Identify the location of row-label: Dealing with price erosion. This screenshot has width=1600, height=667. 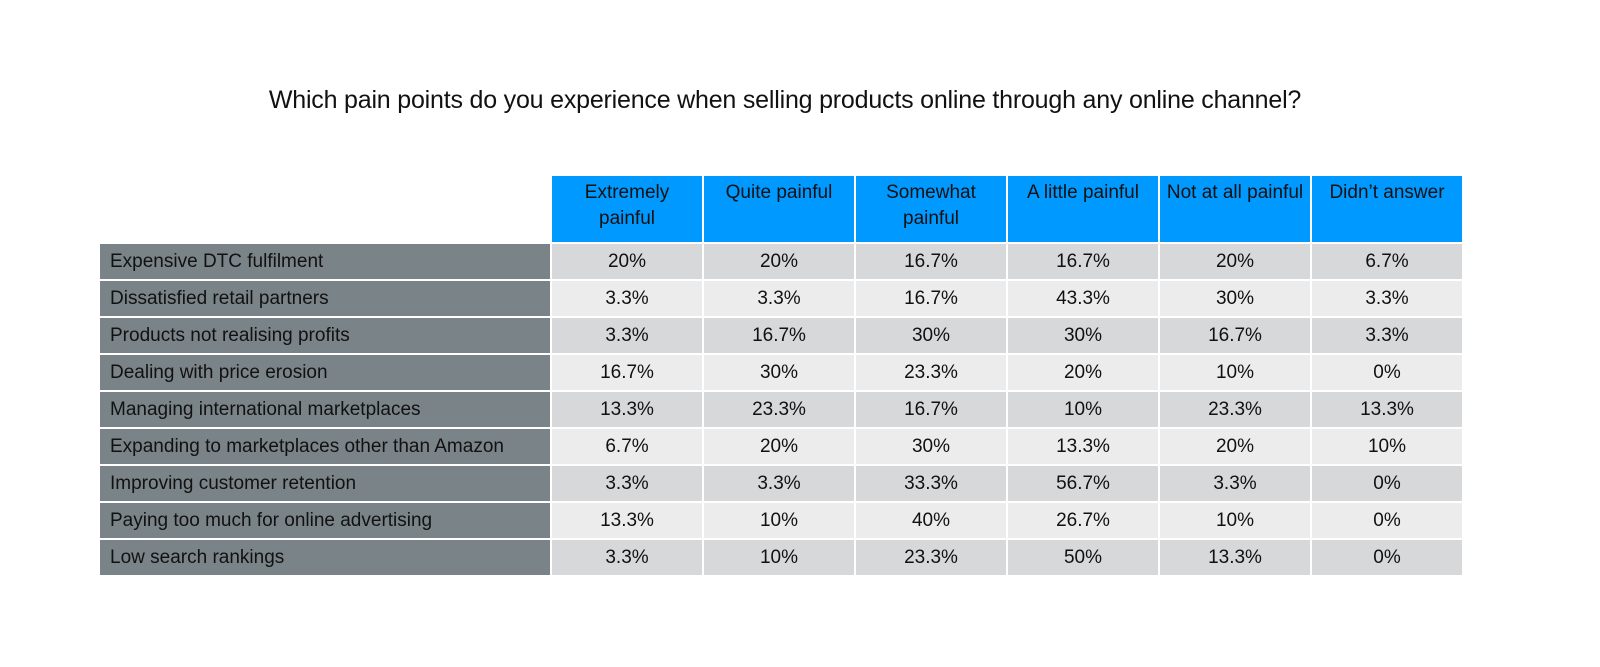
(325, 372).